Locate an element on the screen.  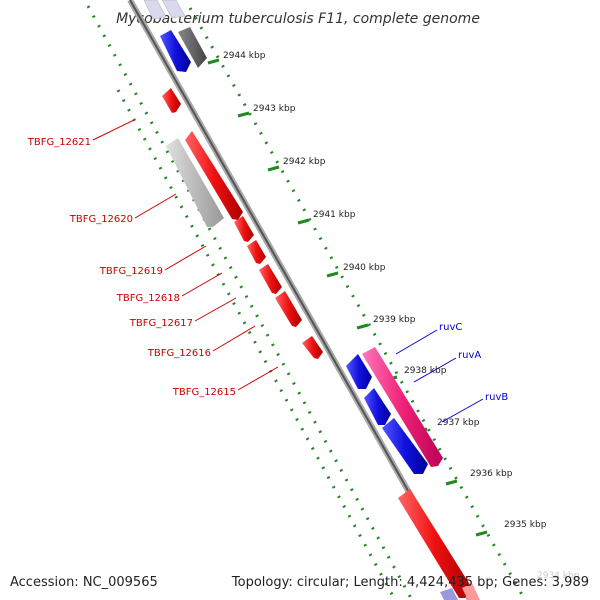
kbp-label-2943: 2943 kbp is located at coordinates (274, 109).